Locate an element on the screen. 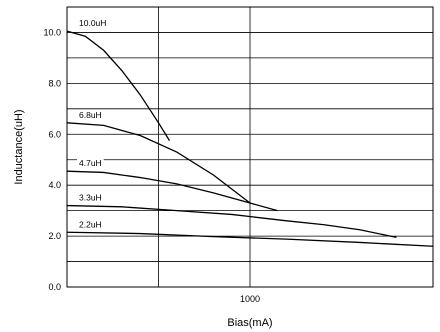 The image size is (440, 332). series-label: 3.3uH is located at coordinates (90, 198).